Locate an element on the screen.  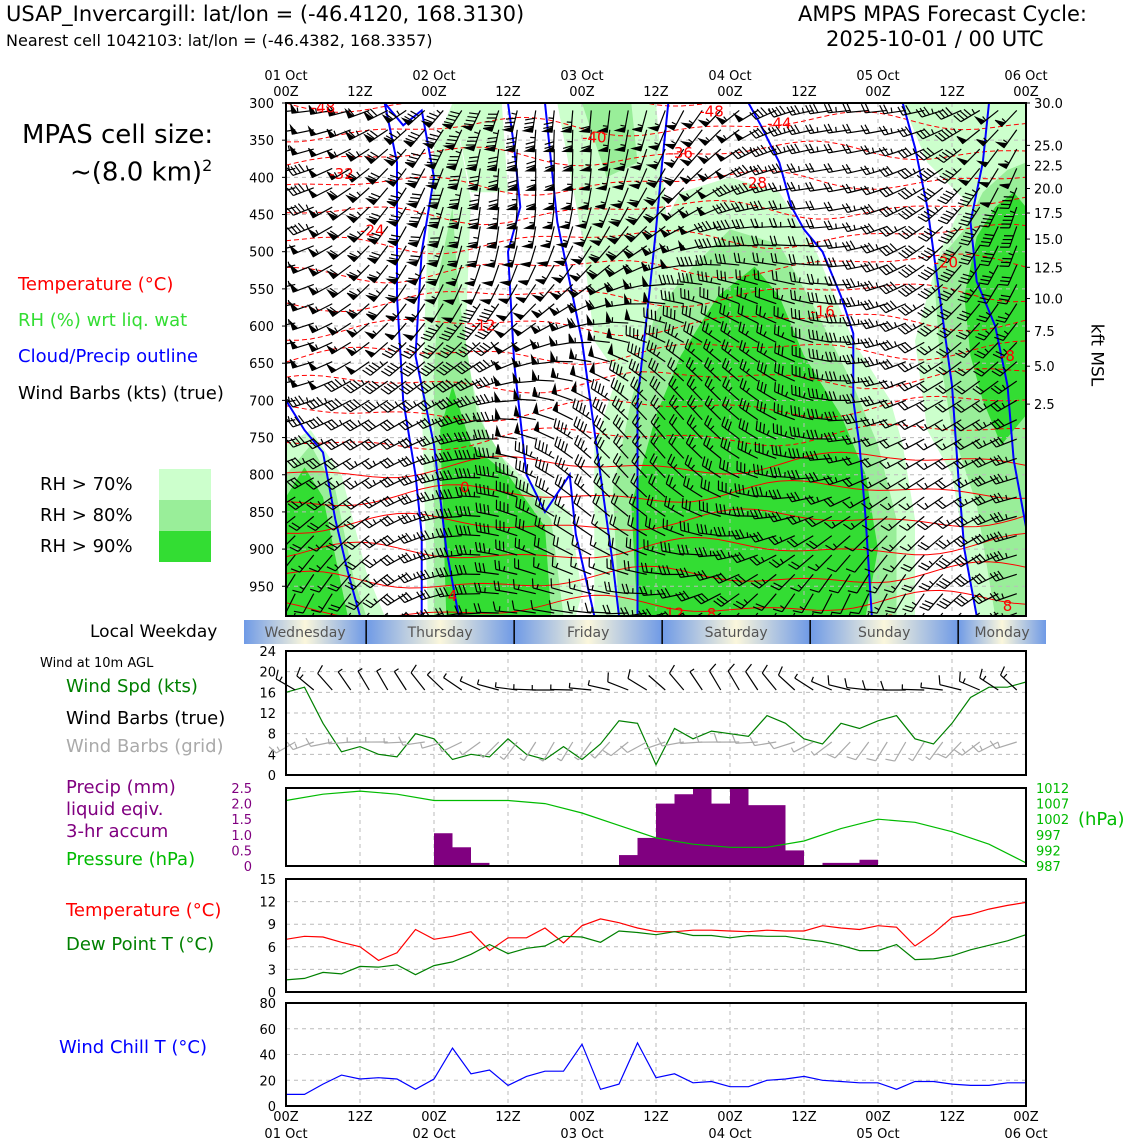
xsec-barb-499-flag is located at coordinates (610, 349).